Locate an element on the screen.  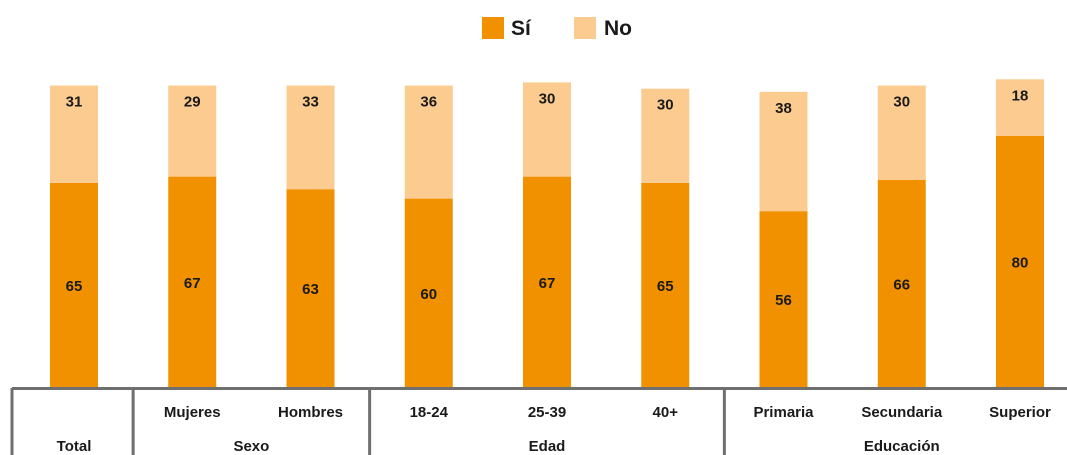
category-label: Superior is located at coordinates (1020, 412).